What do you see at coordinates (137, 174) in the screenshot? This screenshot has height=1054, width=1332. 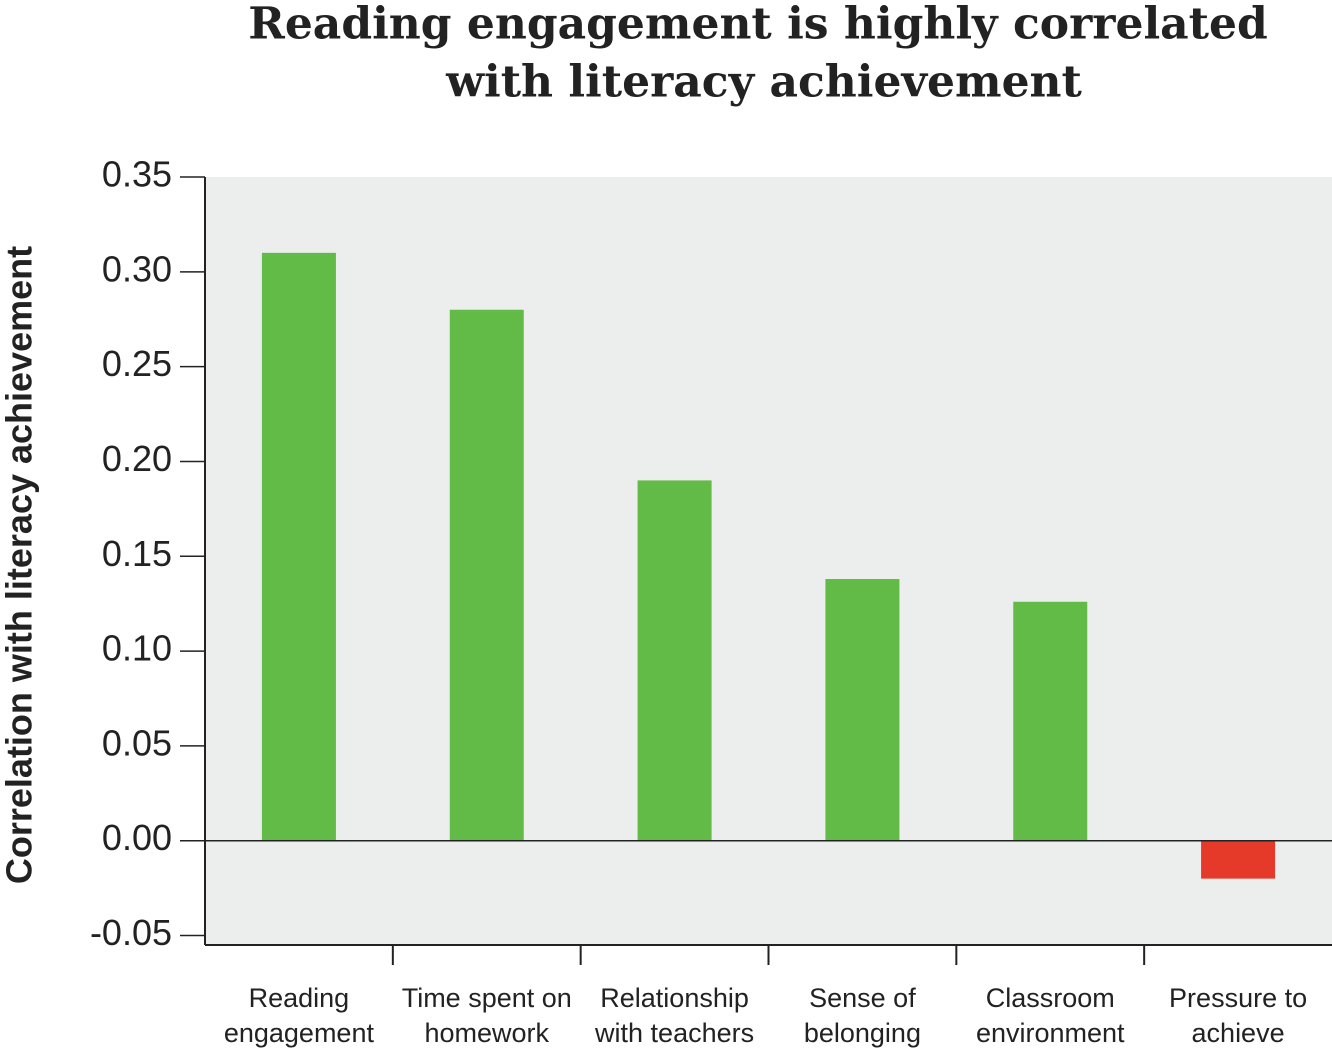 I see `y-tick-label: 0.35` at bounding box center [137, 174].